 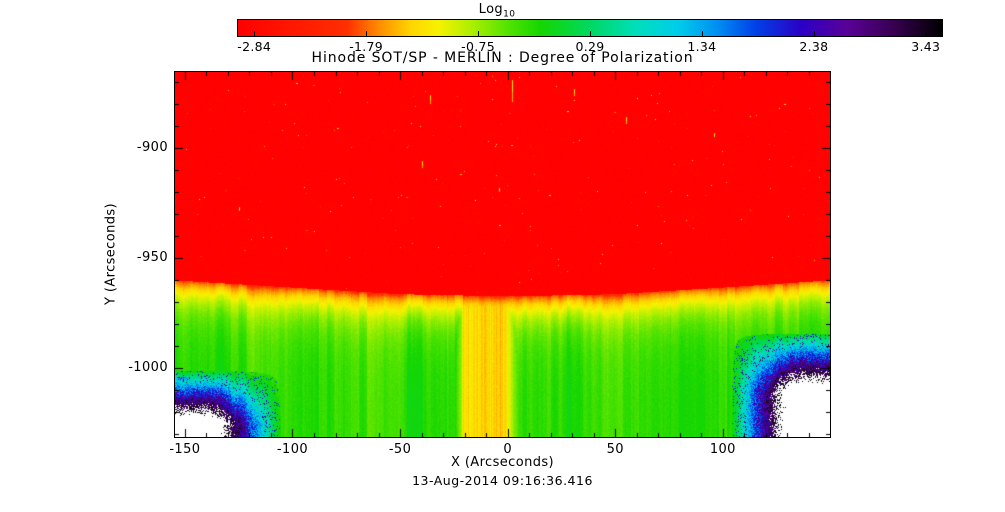 What do you see at coordinates (615, 449) in the screenshot?
I see `x-tick-label: 50` at bounding box center [615, 449].